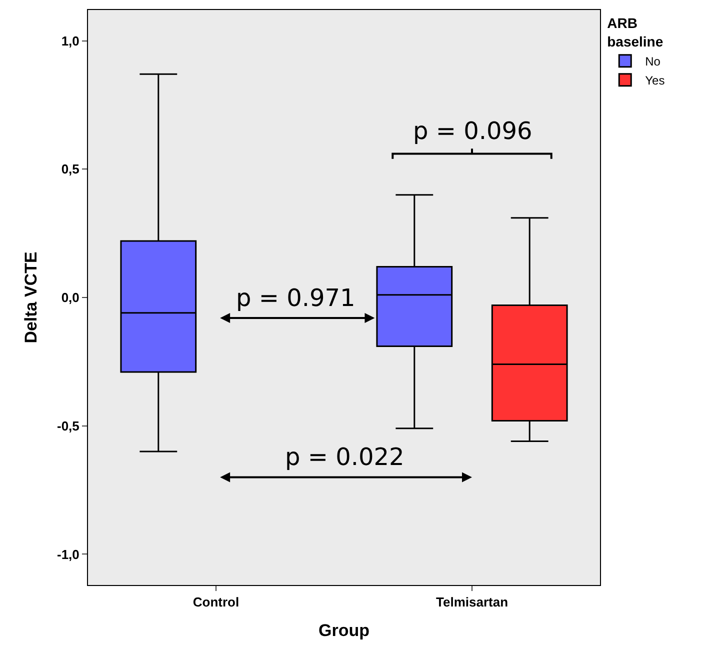  What do you see at coordinates (635, 32) in the screenshot?
I see `legend-title: ARB baseline` at bounding box center [635, 32].